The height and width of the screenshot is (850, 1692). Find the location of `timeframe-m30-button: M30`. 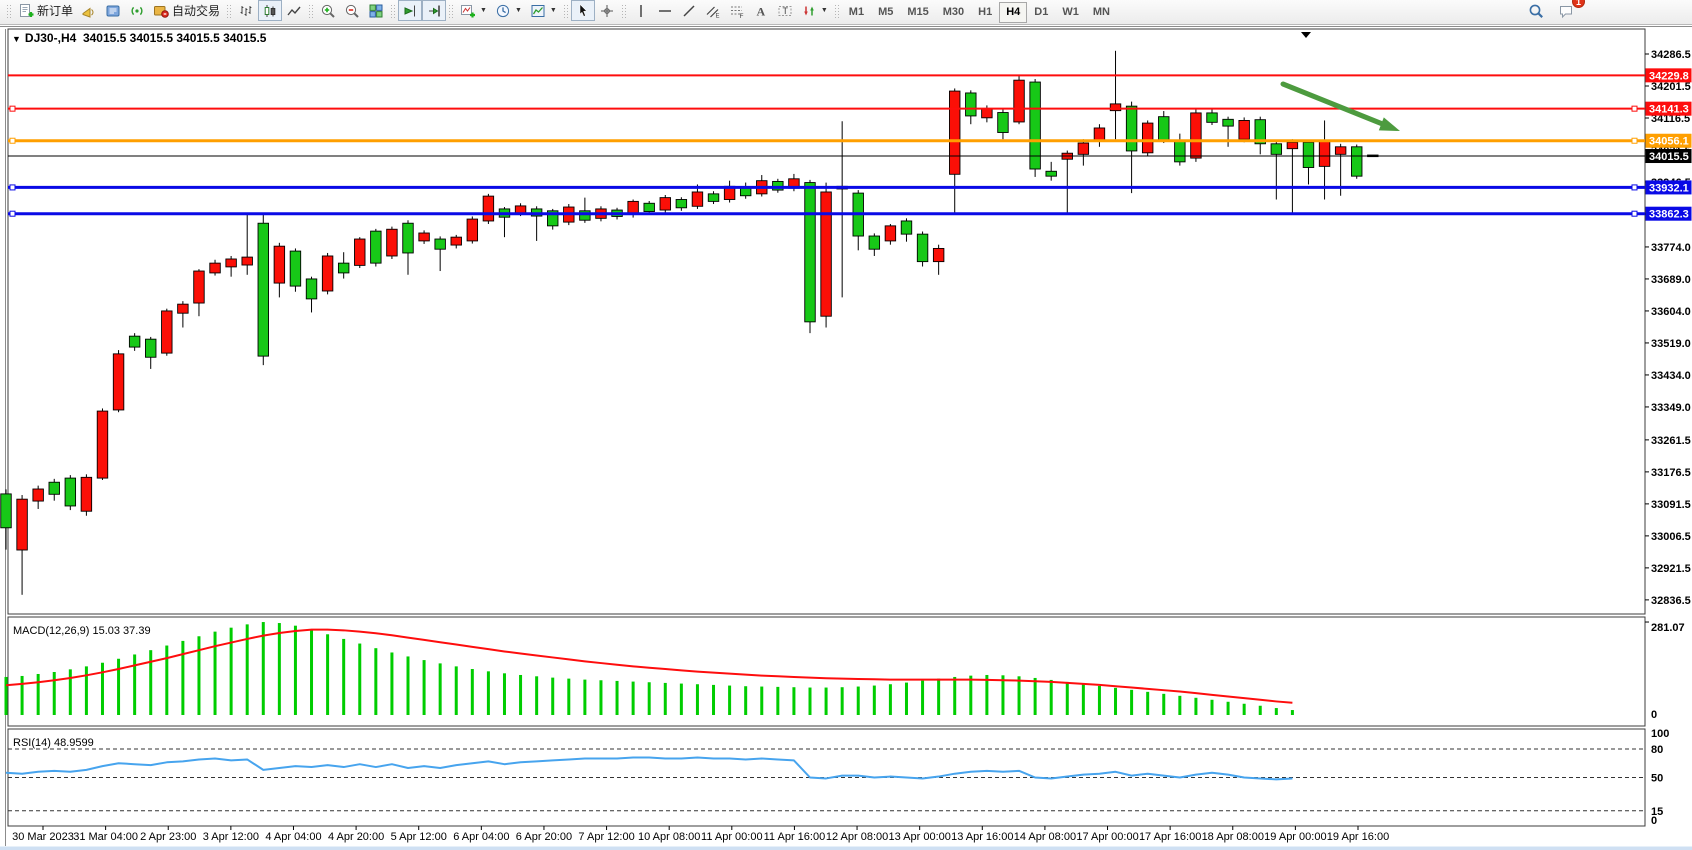

timeframe-m30-button: M30 is located at coordinates (953, 12).